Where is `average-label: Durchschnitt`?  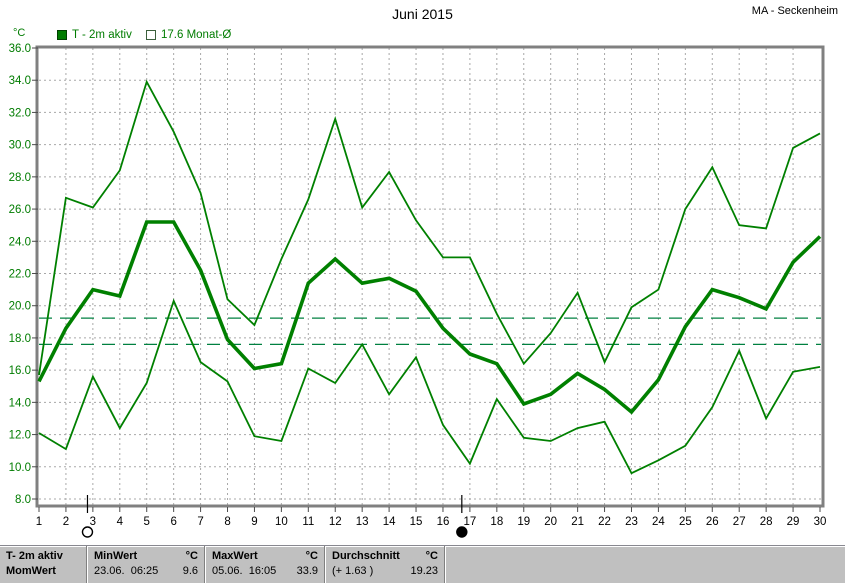
average-label: Durchschnitt is located at coordinates (366, 556).